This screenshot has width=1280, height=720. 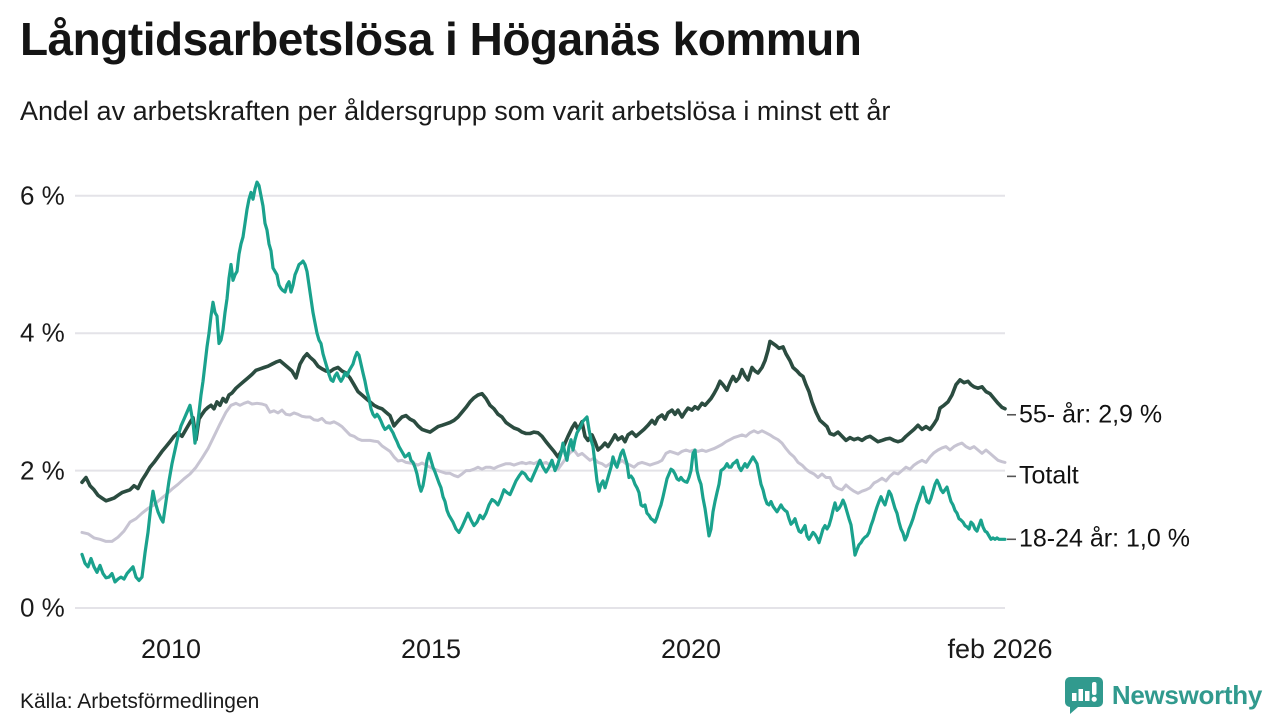 I want to click on series-line-Totalt, so click(x=543, y=471).